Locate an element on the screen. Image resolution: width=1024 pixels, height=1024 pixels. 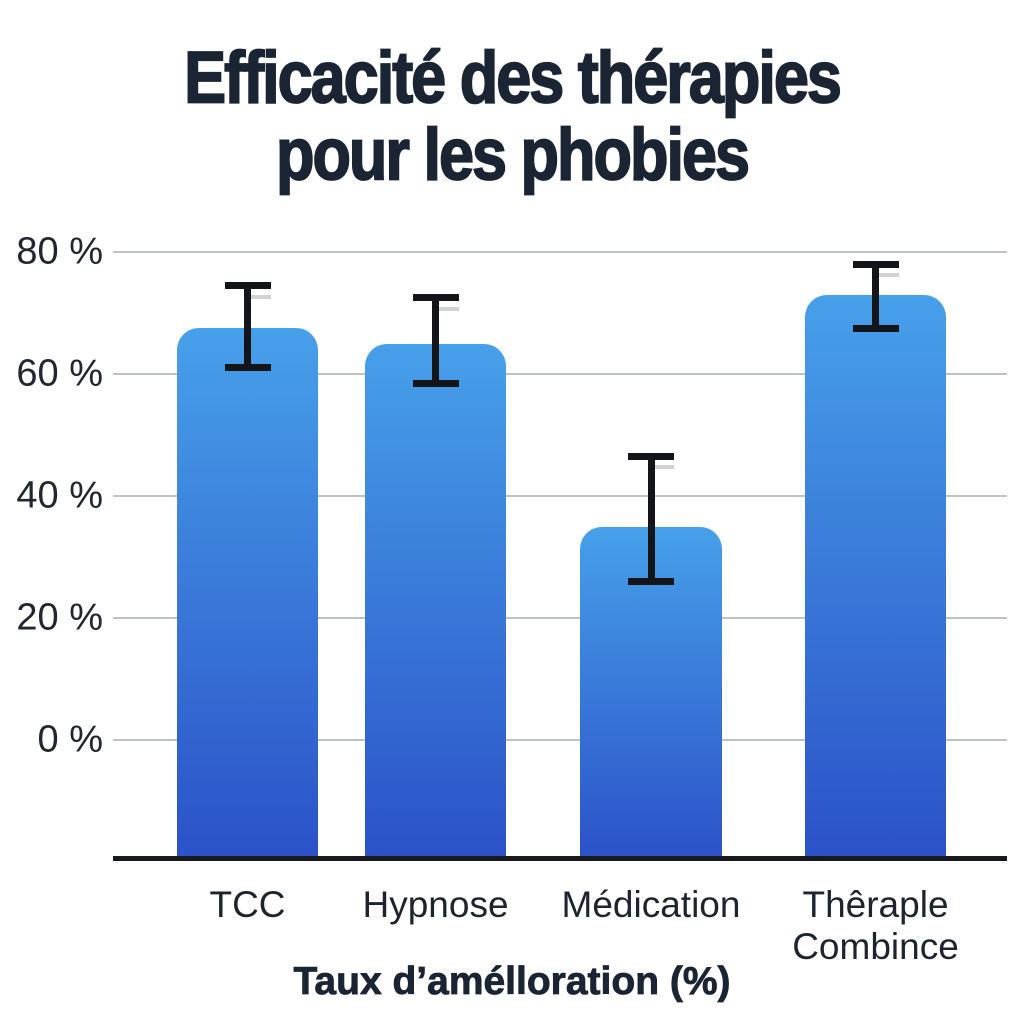
x-category-label: Thêraple Combince is located at coordinates (870, 926).